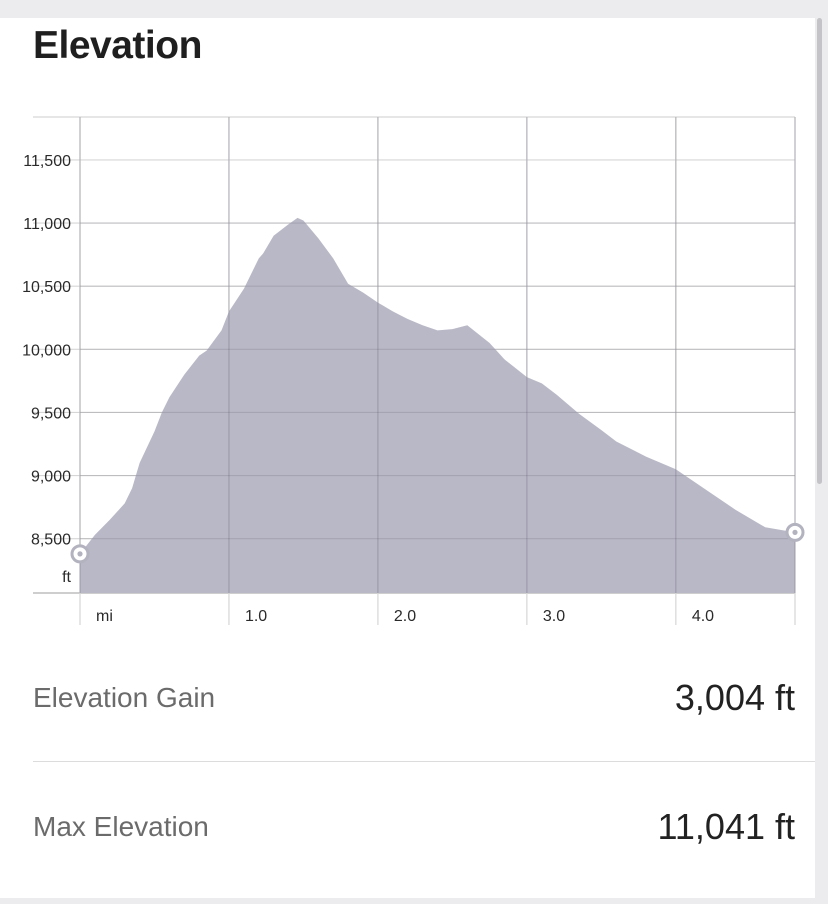  What do you see at coordinates (405, 616) in the screenshot?
I see `x-tick-label: 2.0` at bounding box center [405, 616].